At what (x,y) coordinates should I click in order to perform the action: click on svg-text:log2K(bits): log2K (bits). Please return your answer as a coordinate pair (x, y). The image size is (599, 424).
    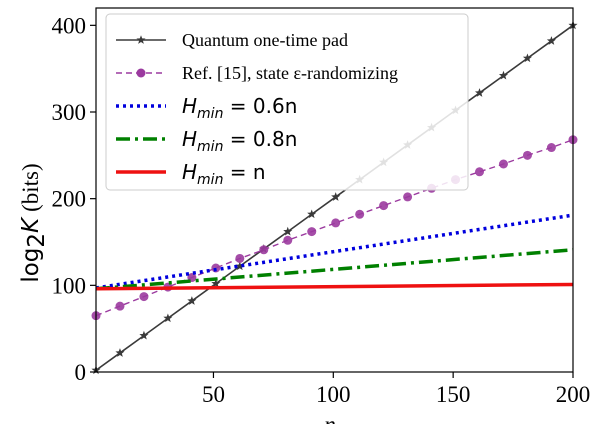
    Looking at the image, I should click on (34, 222).